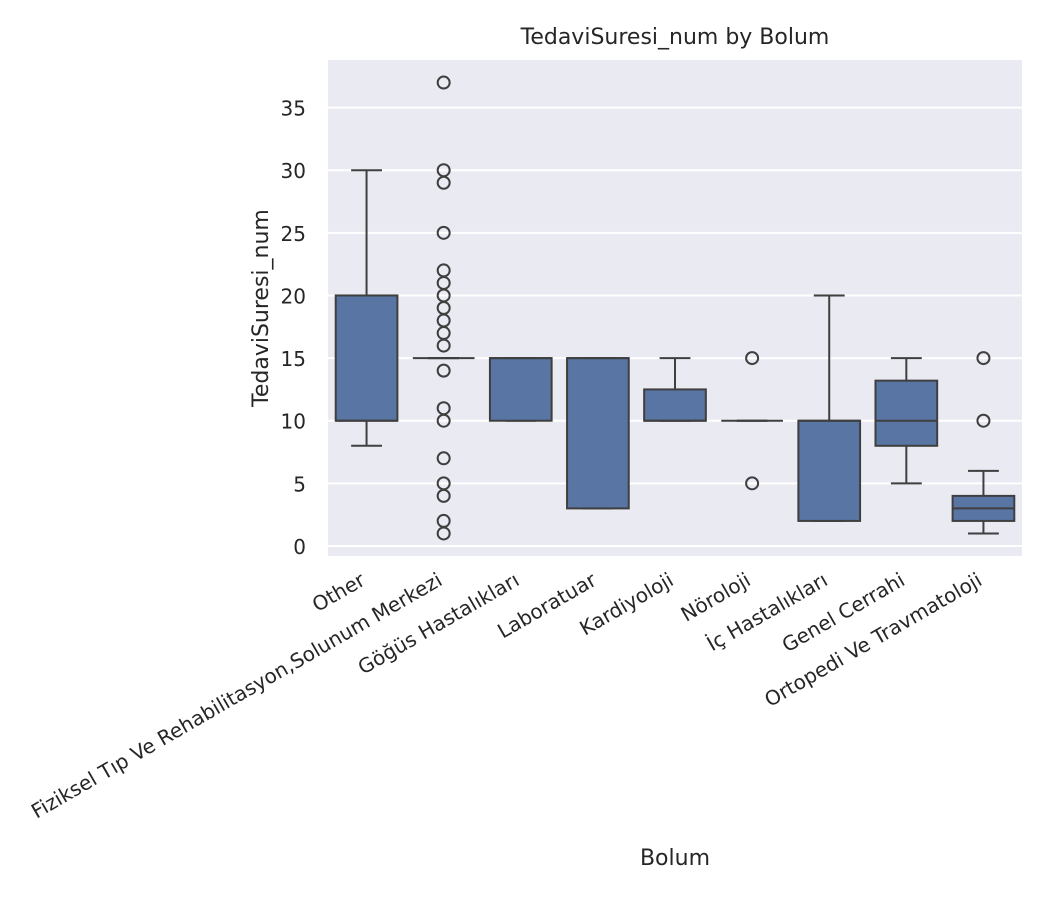 The image size is (1050, 904). I want to click on y-axis-label: TedaviSuresi_num, so click(261, 308).